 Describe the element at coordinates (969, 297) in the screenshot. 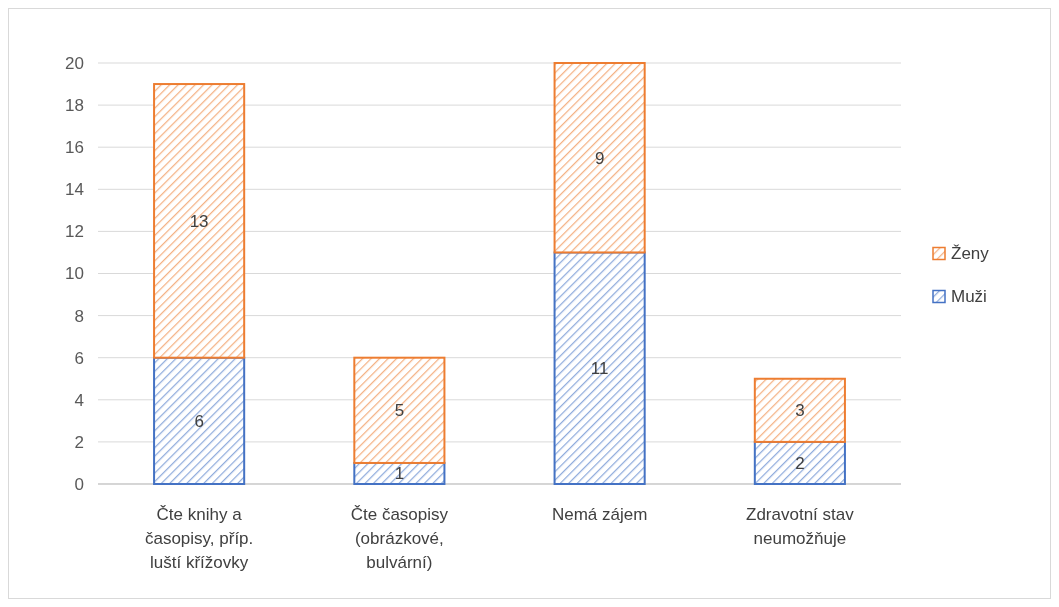

I see `legend-label: Muži` at that location.